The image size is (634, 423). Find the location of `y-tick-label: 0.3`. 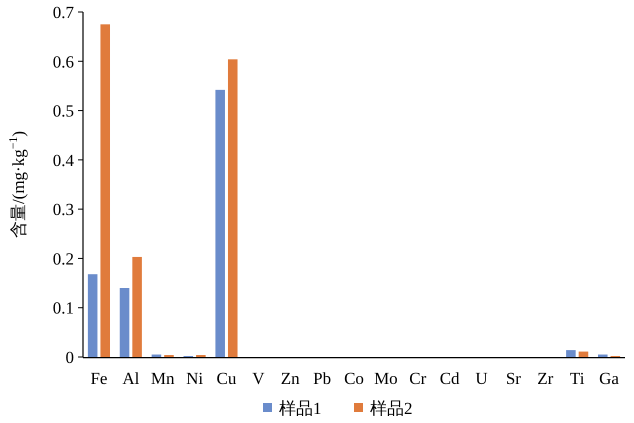

y-tick-label: 0.3 is located at coordinates (63, 210).